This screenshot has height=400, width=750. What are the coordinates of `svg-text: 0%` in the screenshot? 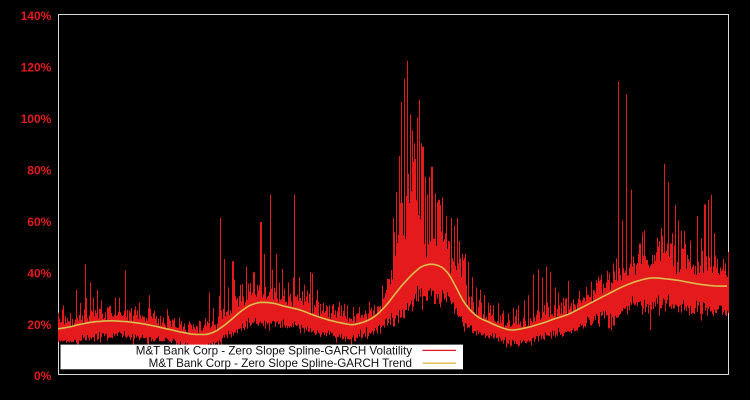 It's located at (43, 376).